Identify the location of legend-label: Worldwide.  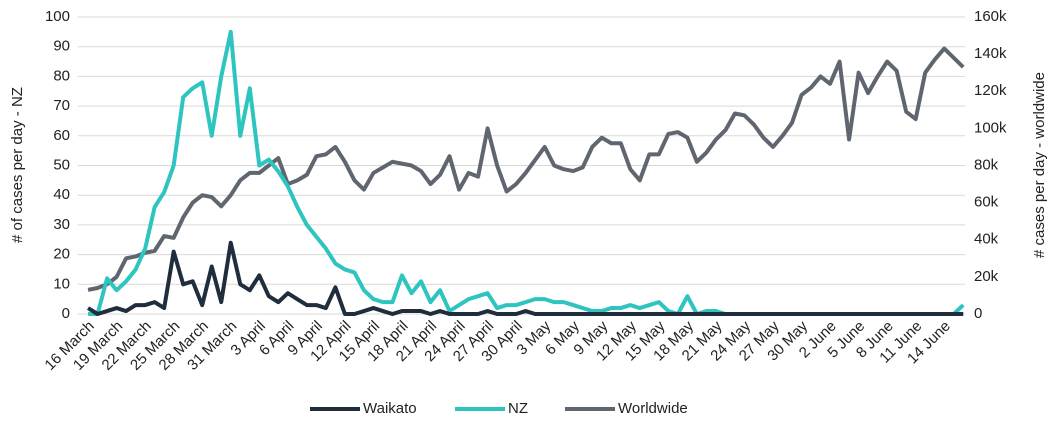
(653, 408).